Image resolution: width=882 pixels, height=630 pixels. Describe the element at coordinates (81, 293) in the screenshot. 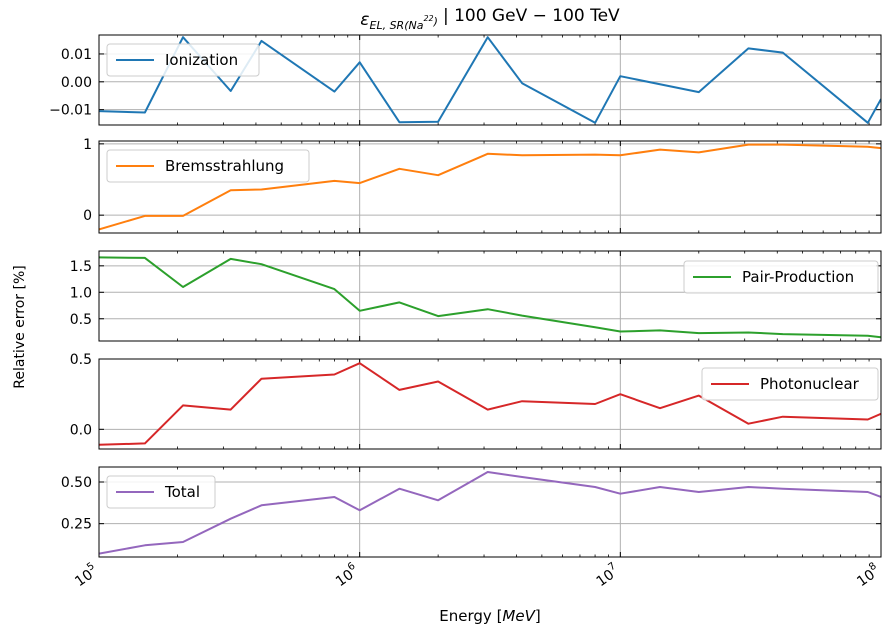

I see `y-tick-label: 1.0` at that location.